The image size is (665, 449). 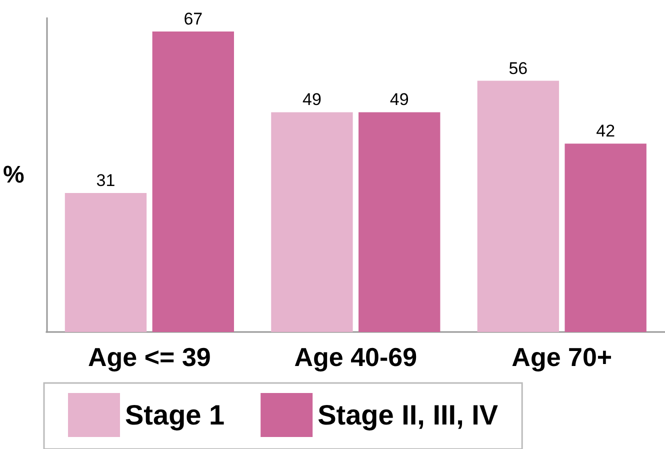 I want to click on data-label: 31, so click(x=106, y=180).